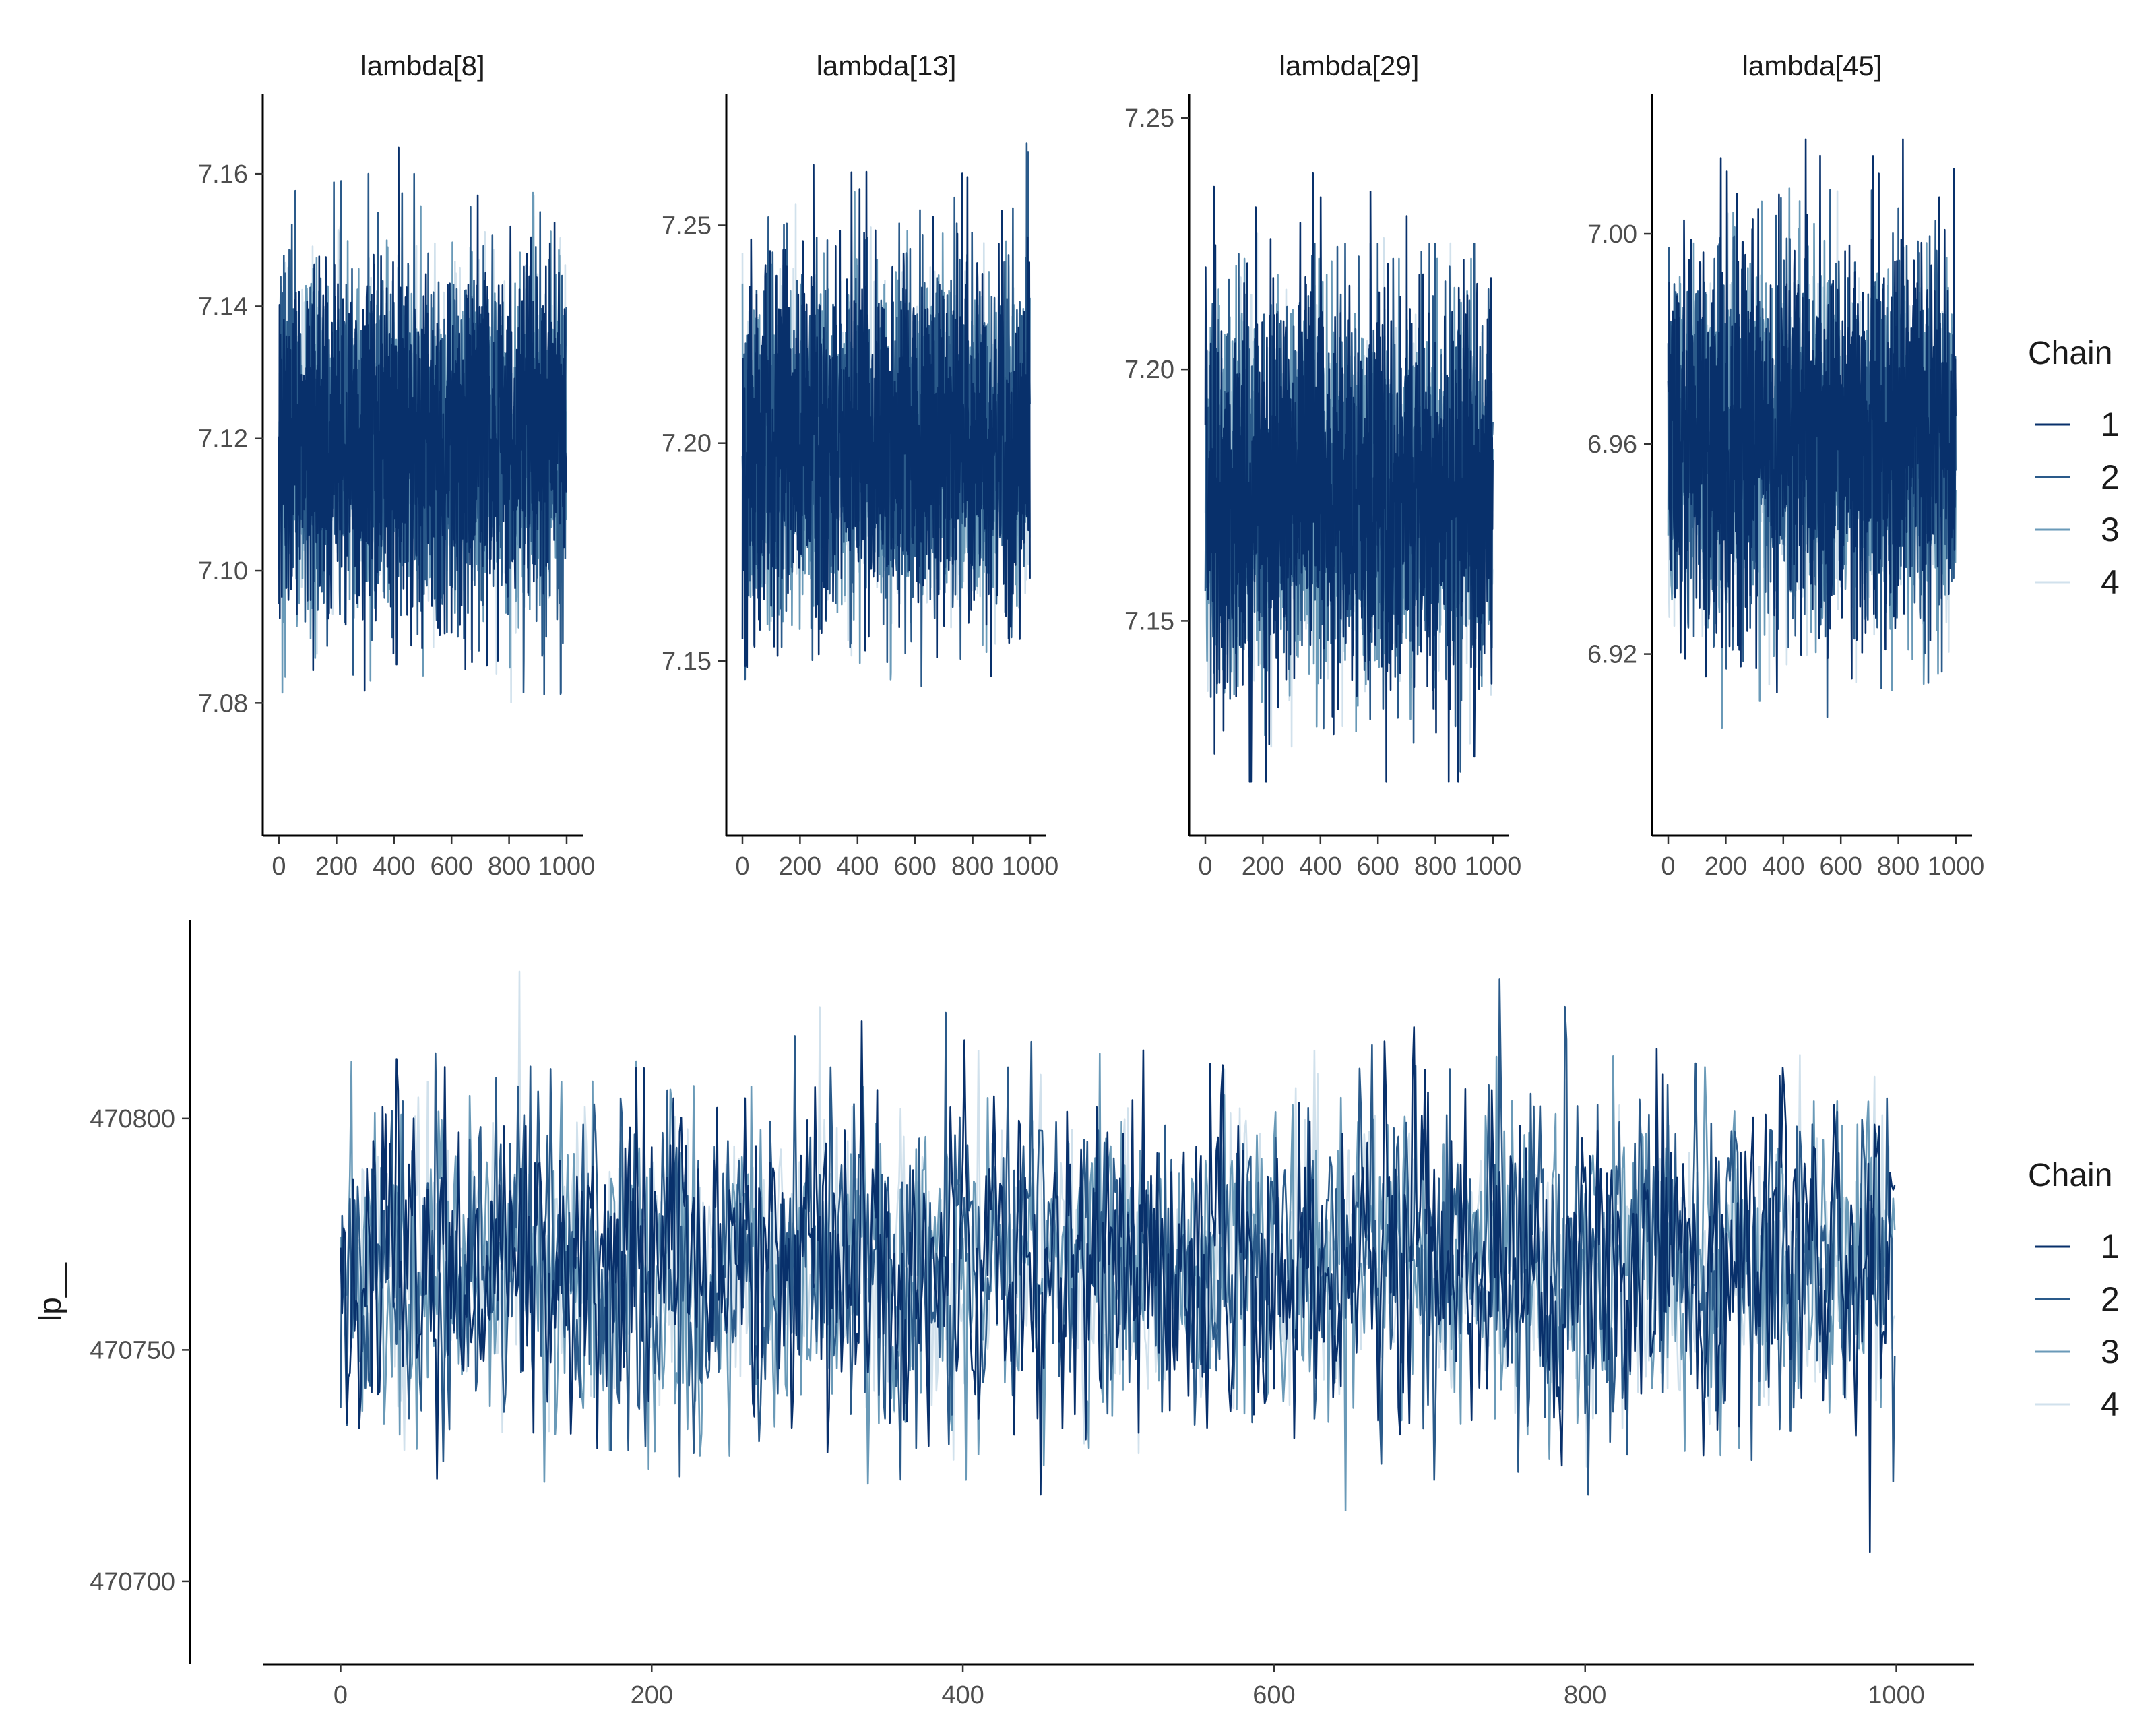 The image size is (2156, 1725). I want to click on legend-2: Chain 1 2 3 4, so click(2074, 1290).